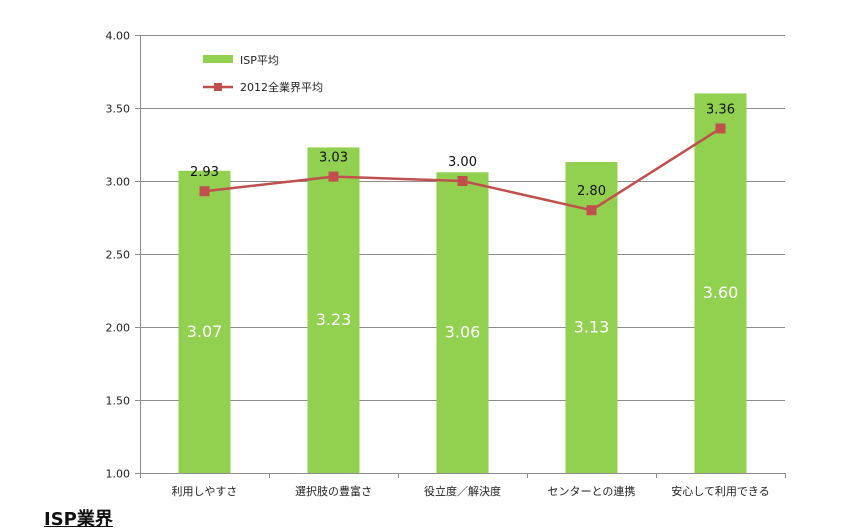  What do you see at coordinates (592, 327) in the screenshot?
I see `bar-value-label: 3.13` at bounding box center [592, 327].